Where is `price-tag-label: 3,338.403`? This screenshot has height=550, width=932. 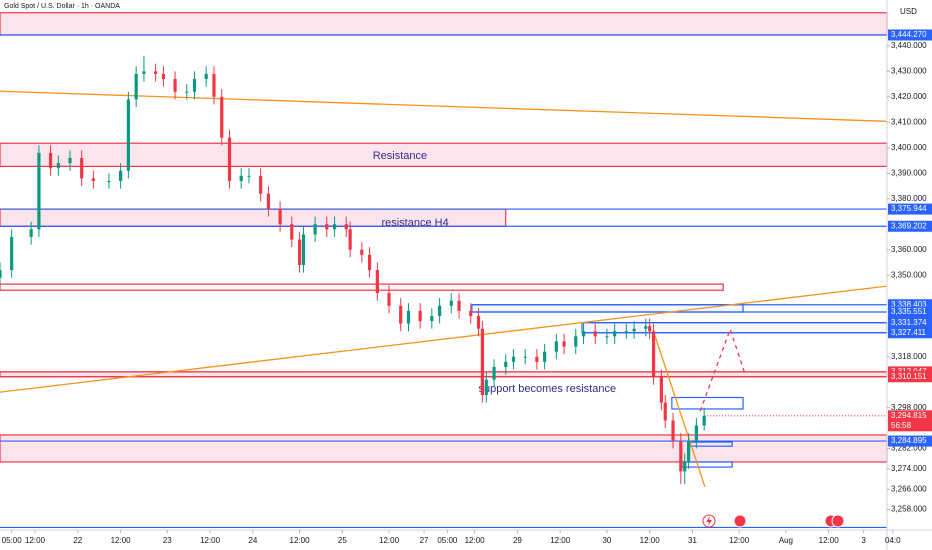 price-tag-label: 3,338.403 is located at coordinates (909, 304).